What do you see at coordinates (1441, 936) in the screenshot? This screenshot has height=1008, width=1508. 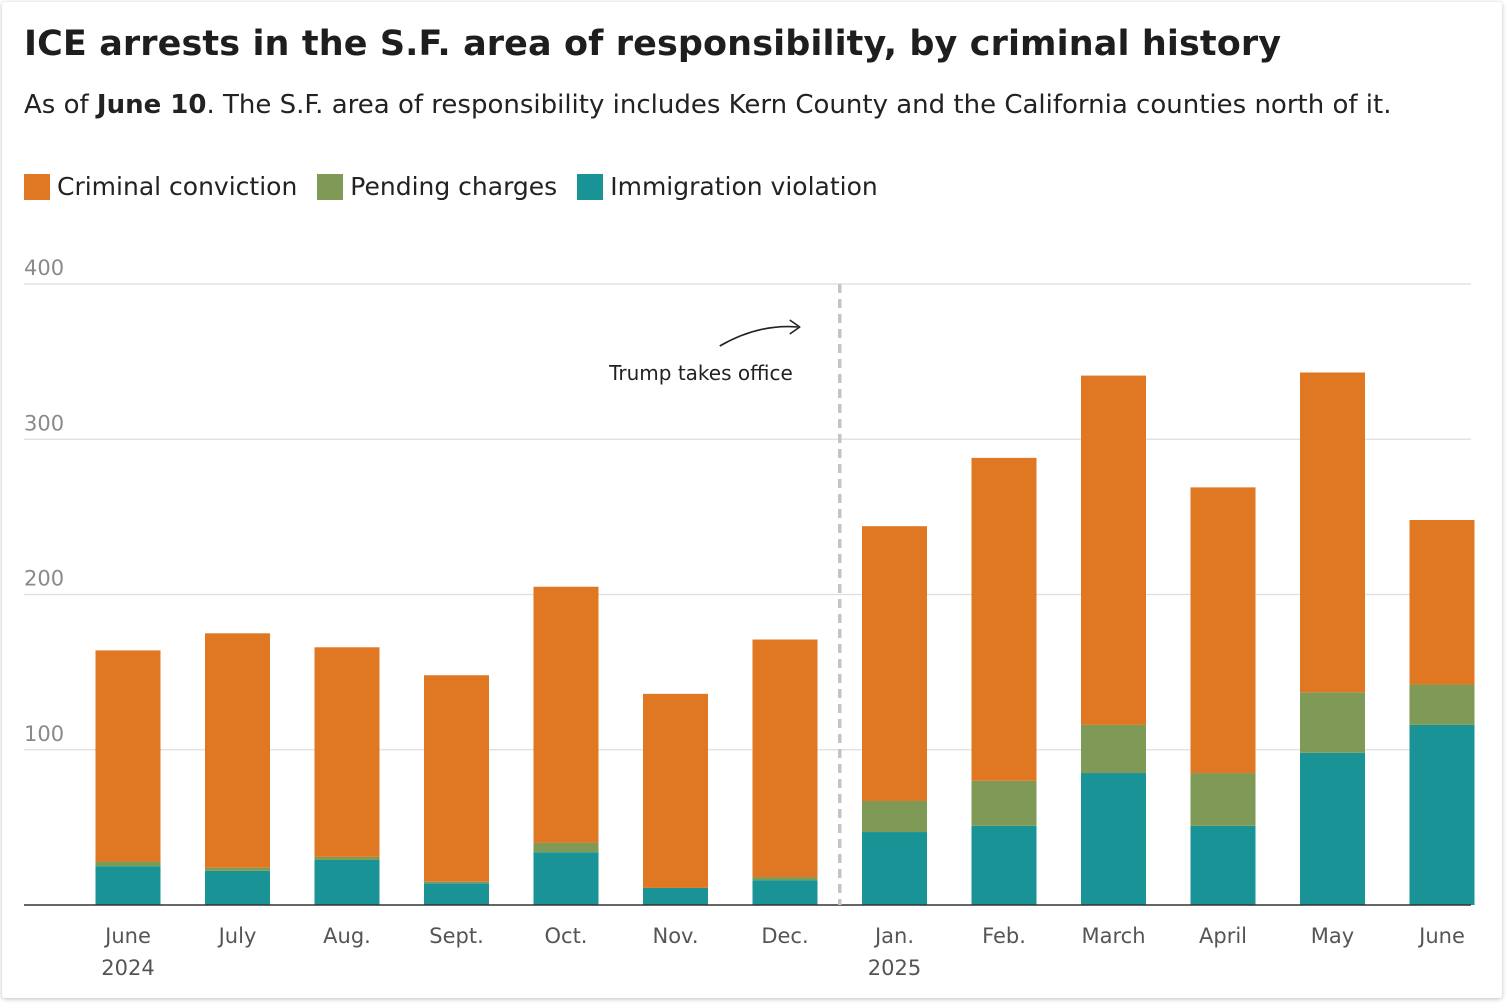 I see `x-tick-label-june-12: June` at bounding box center [1441, 936].